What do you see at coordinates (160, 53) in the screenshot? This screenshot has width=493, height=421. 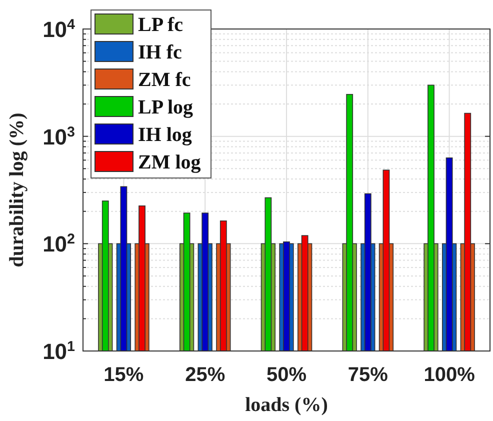 I see `legend-label: IH fc` at bounding box center [160, 53].